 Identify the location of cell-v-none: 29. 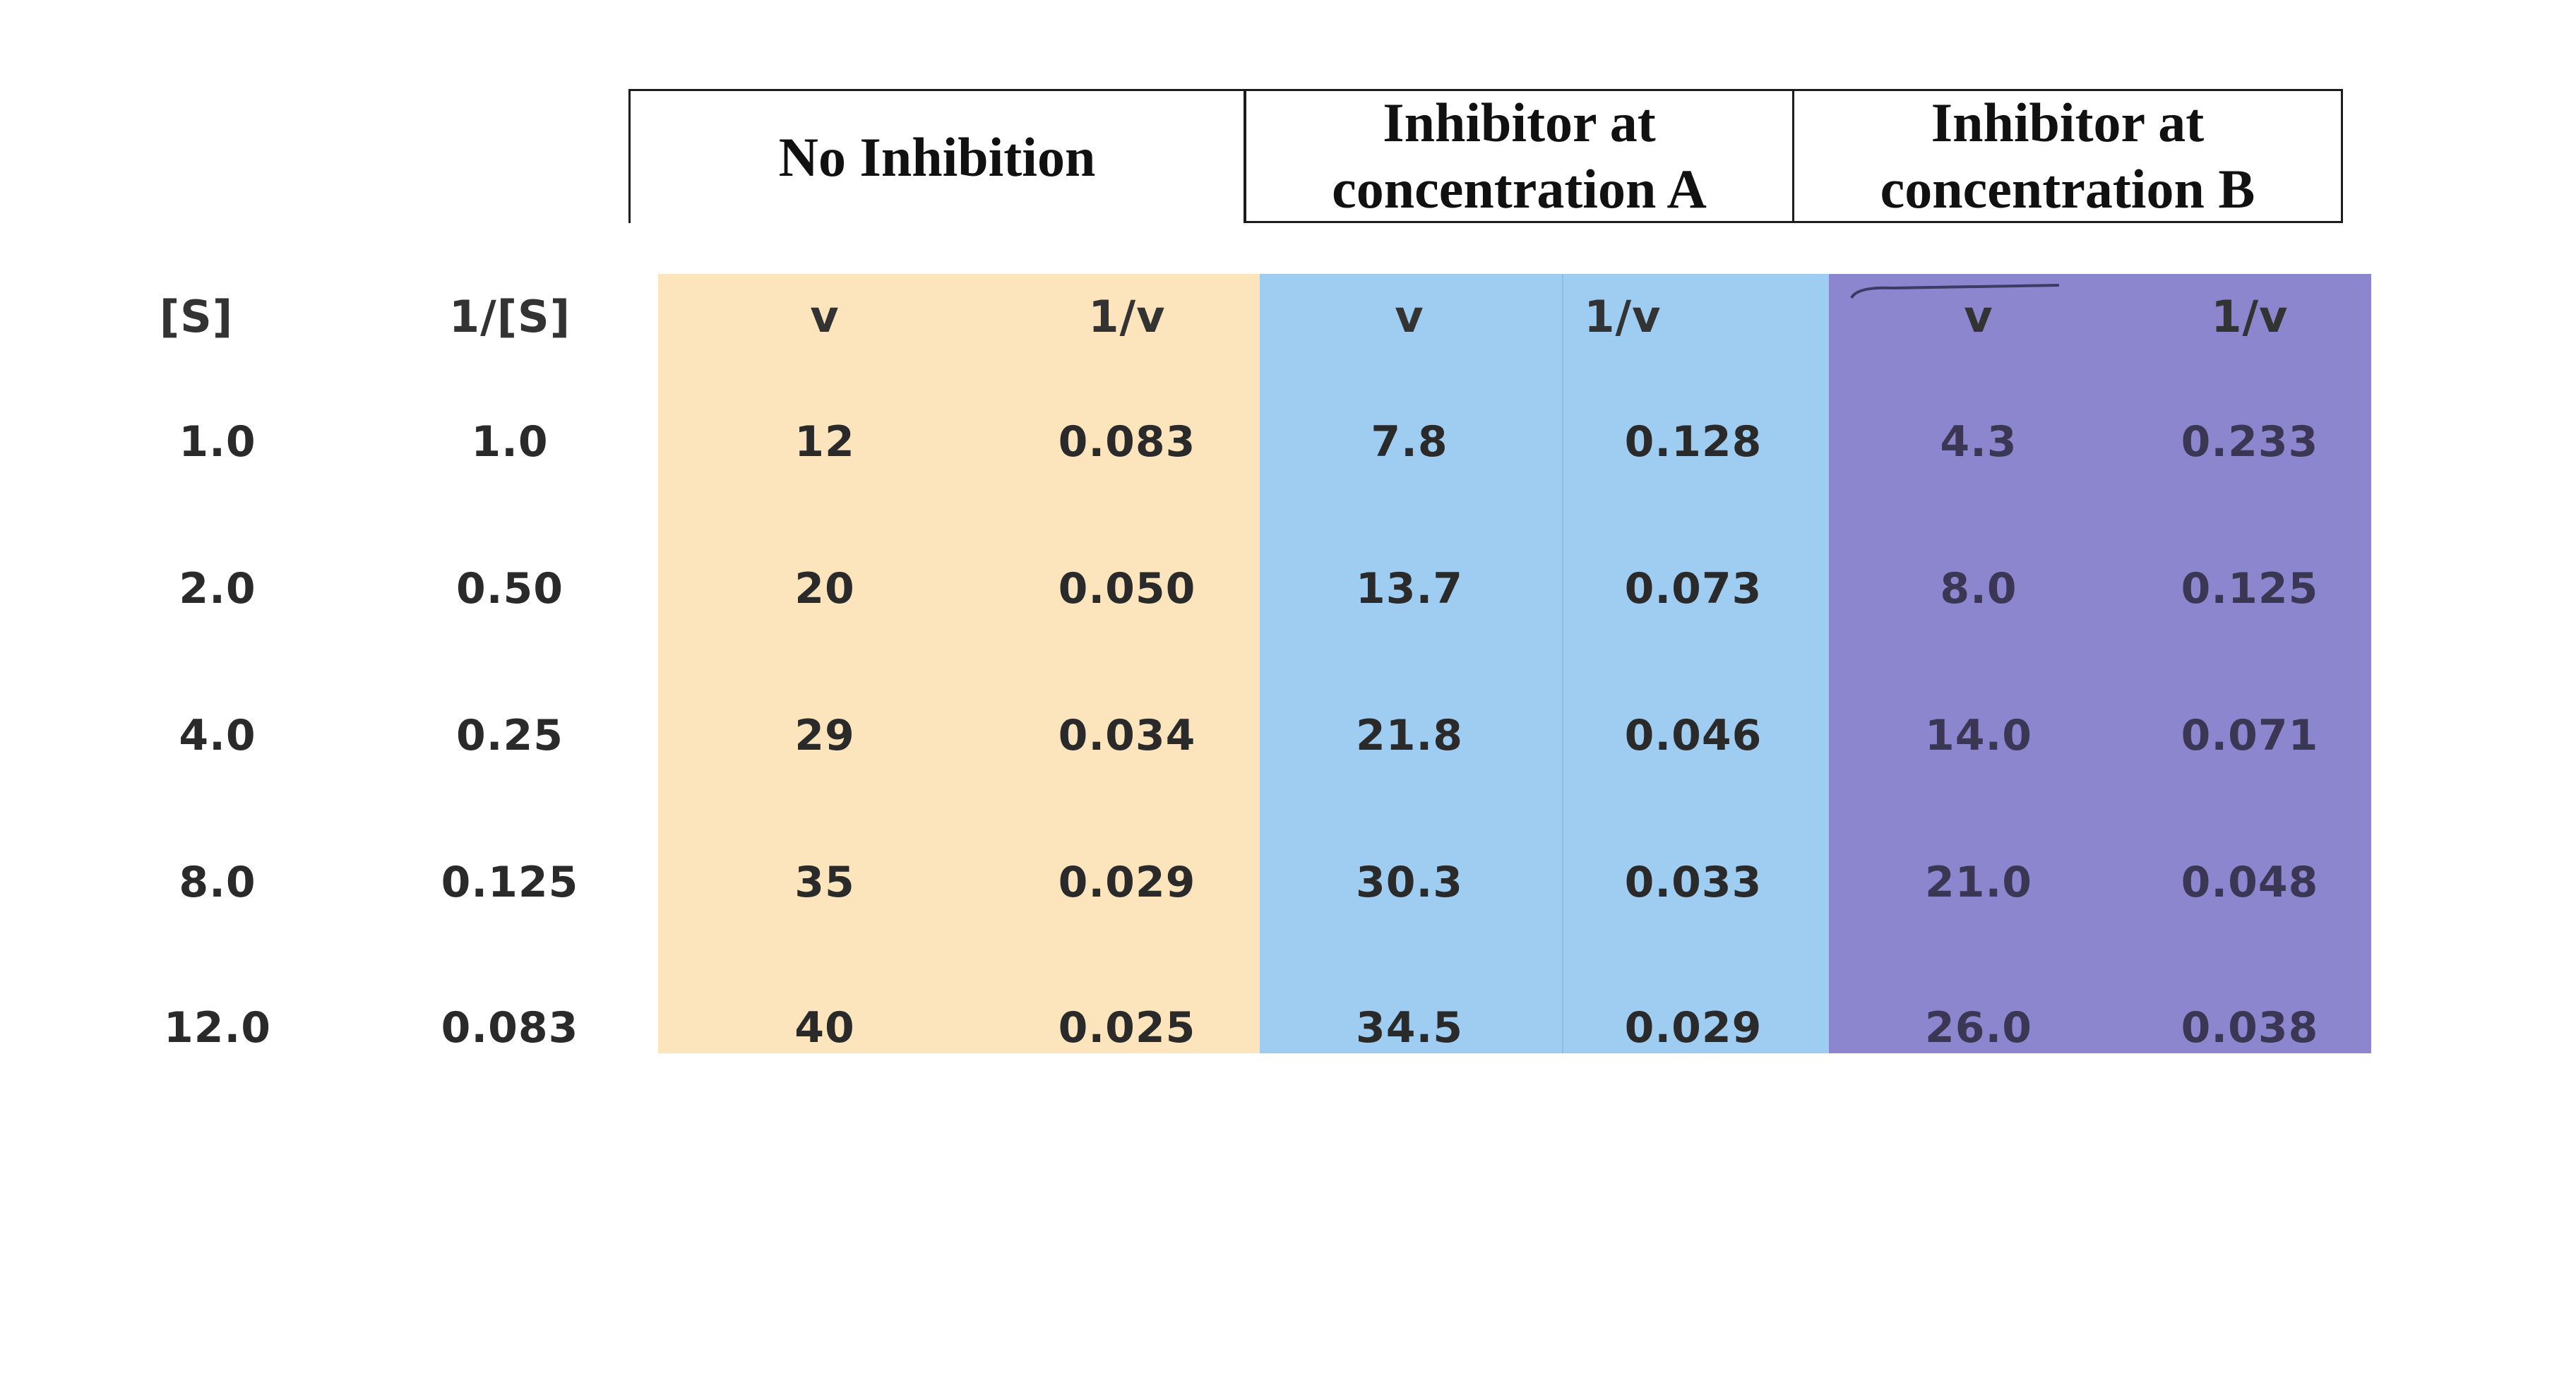
(824, 735).